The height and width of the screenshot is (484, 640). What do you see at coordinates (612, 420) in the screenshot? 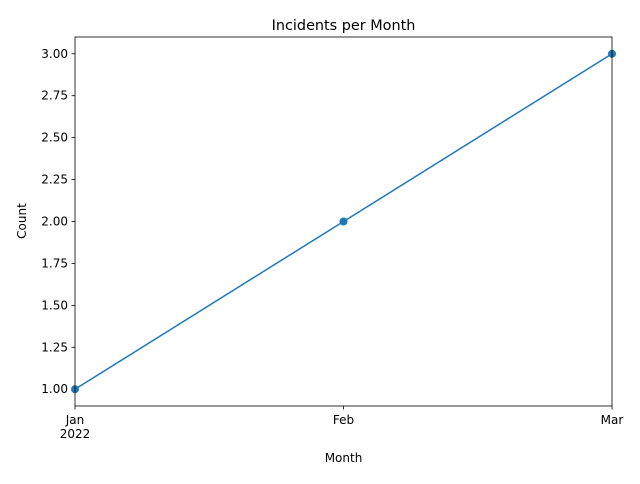
I see `x-tick-label: Mar` at bounding box center [612, 420].